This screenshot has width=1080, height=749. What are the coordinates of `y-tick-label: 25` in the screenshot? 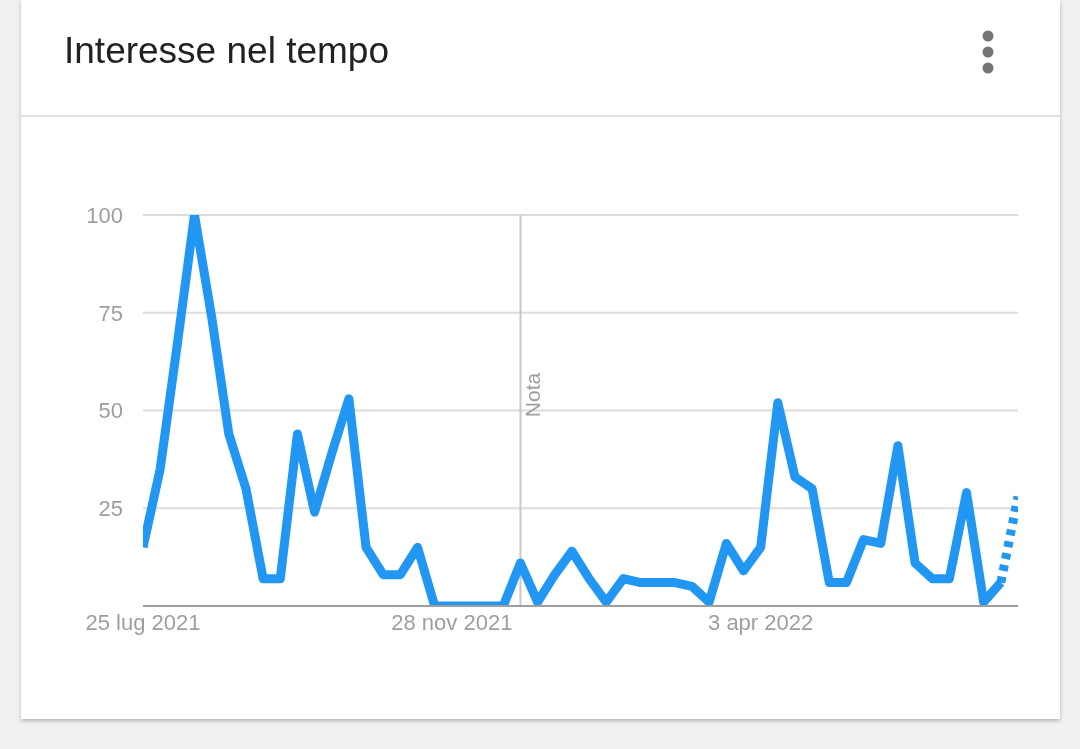 It's located at (110, 509).